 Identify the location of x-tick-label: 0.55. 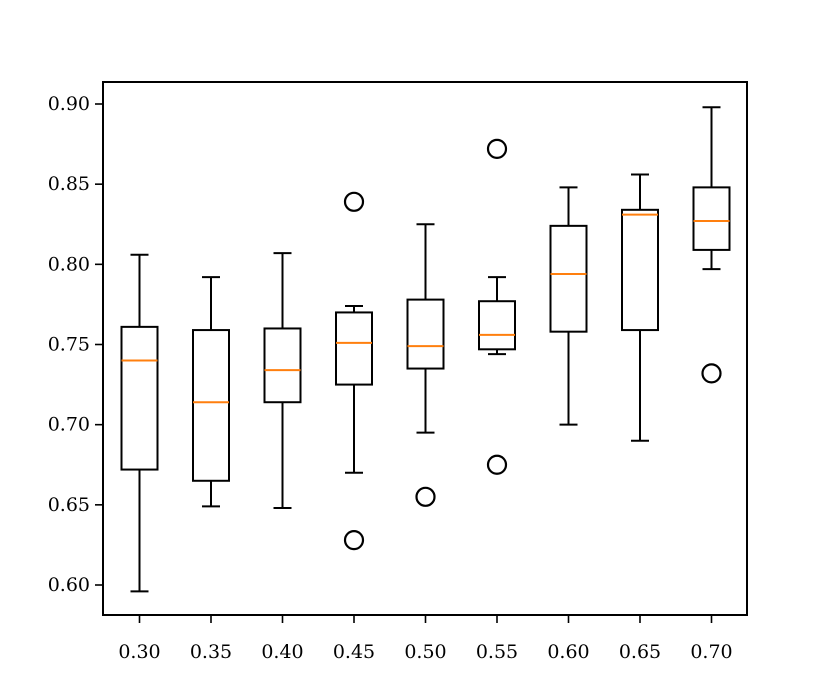
(497, 652).